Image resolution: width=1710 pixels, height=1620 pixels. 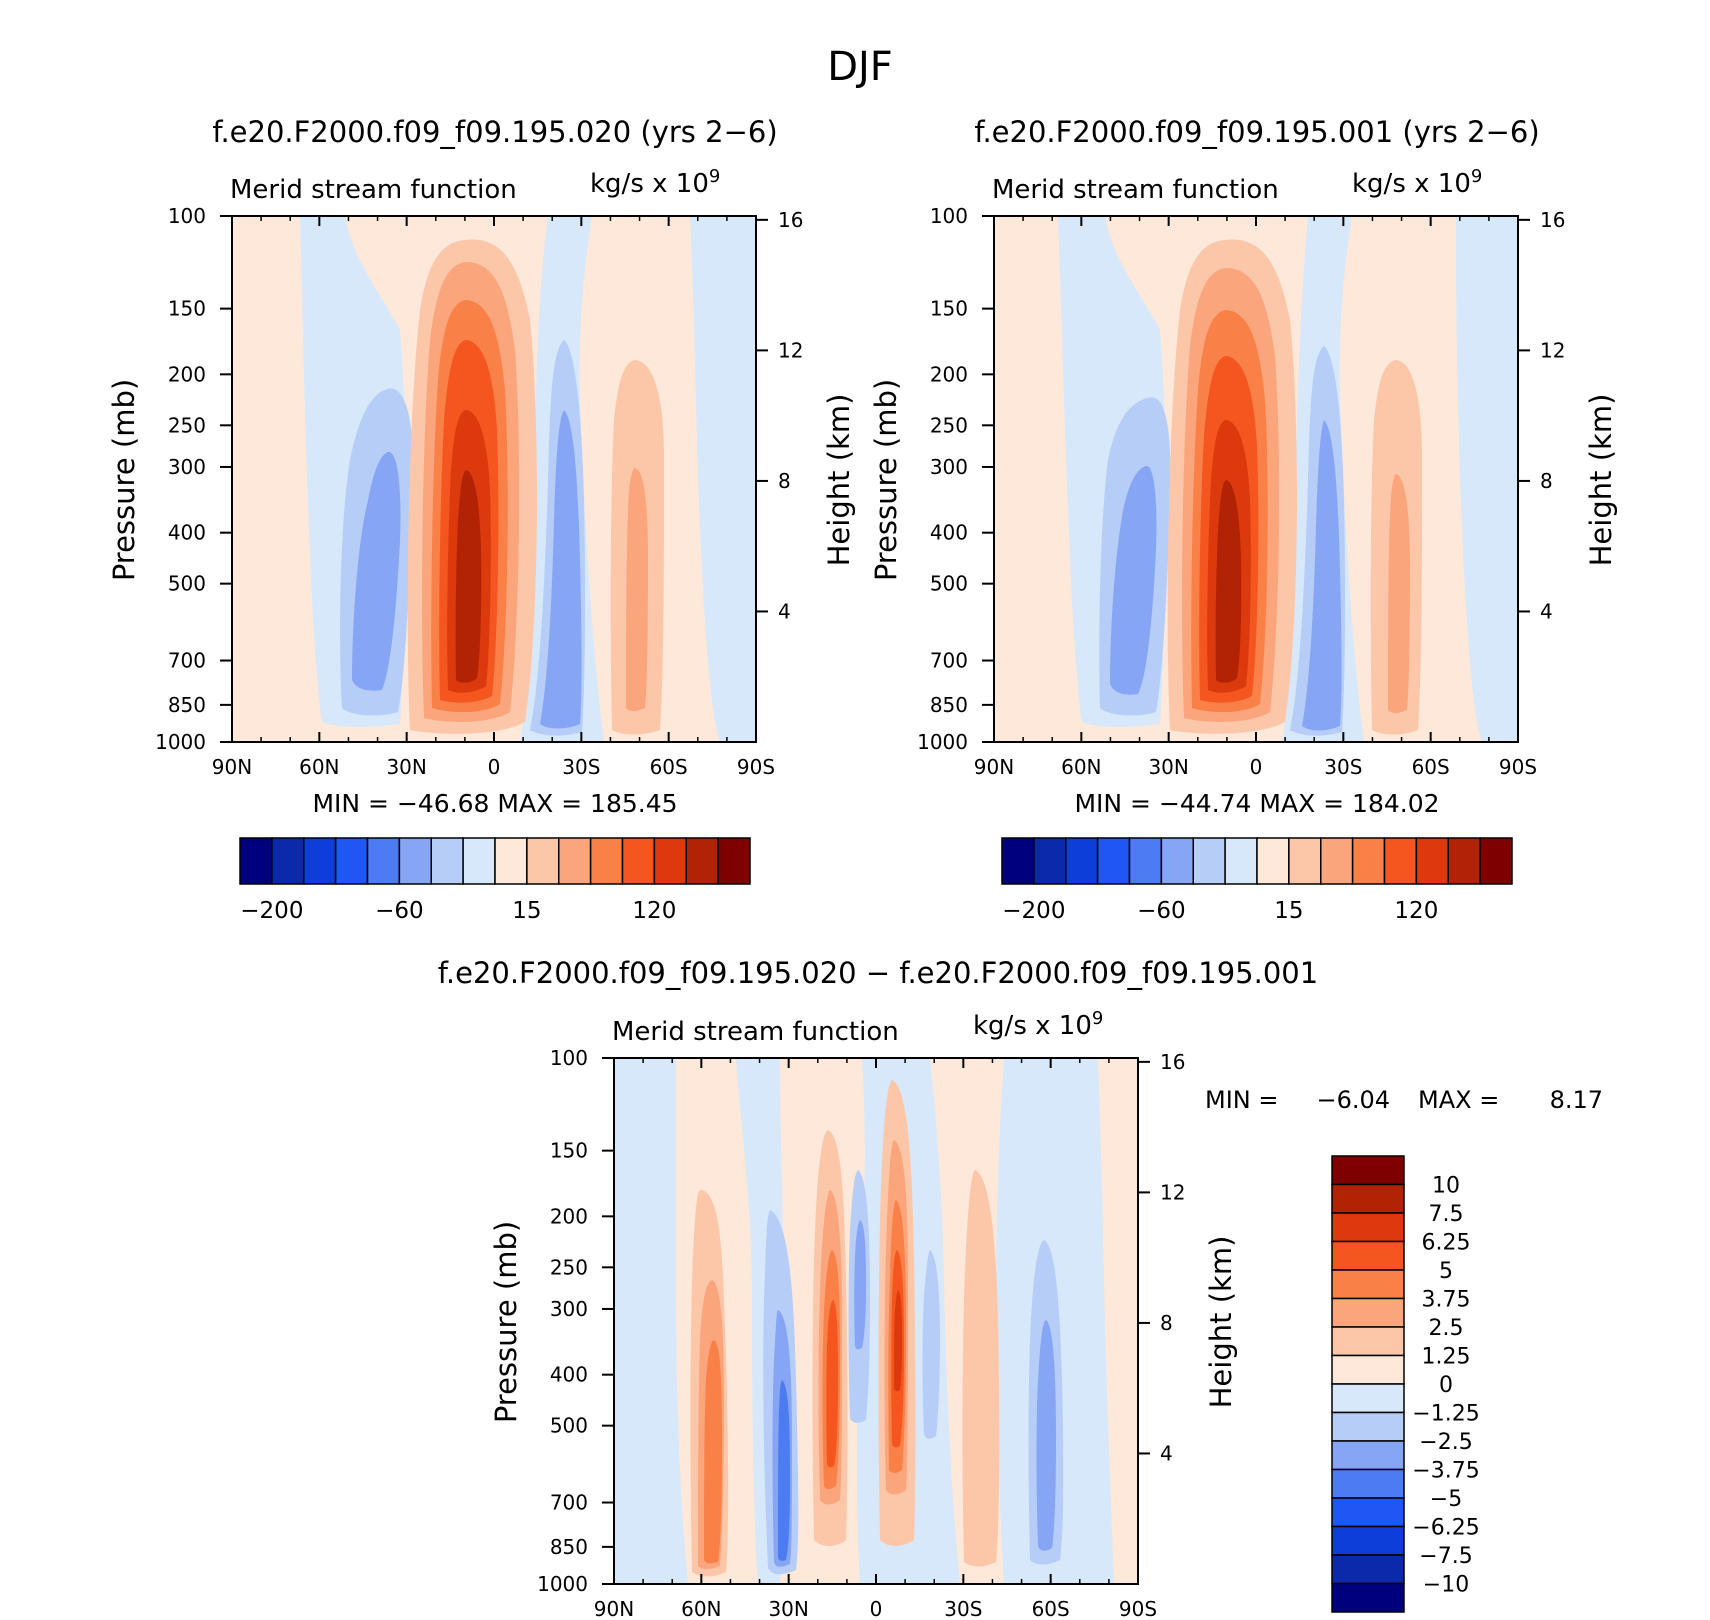 I want to click on colorbar-label: 3.75, so click(x=1446, y=1300).